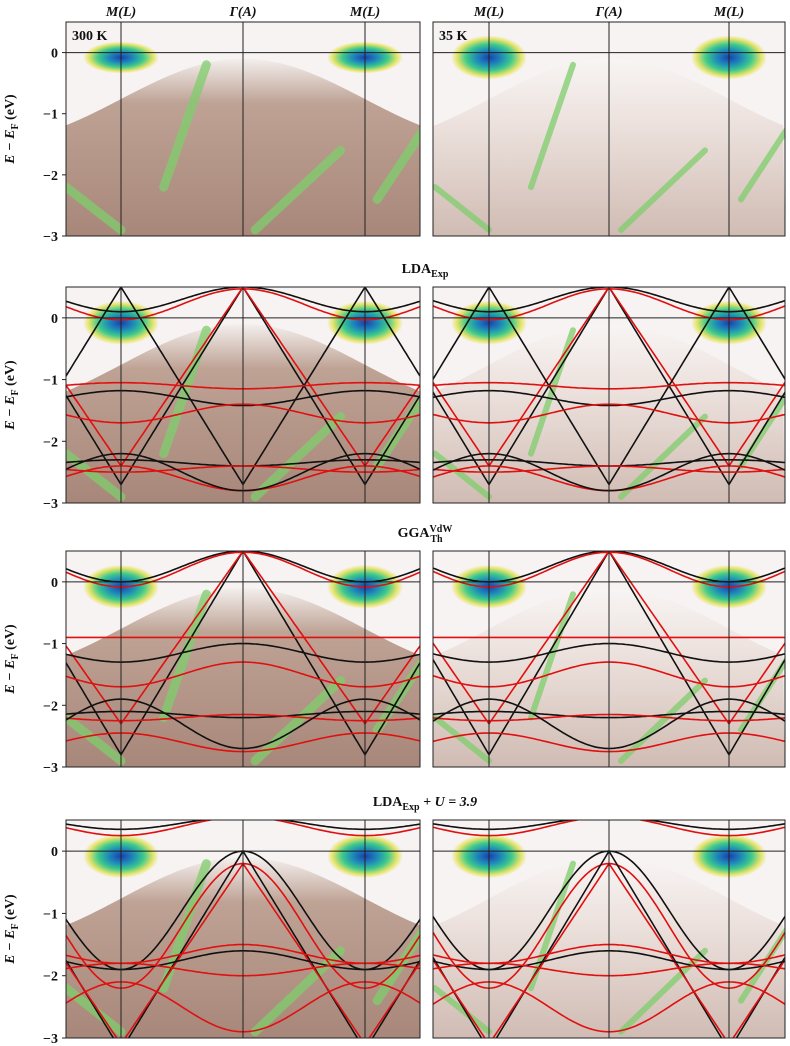  I want to click on row-title: LDAExp + U = 3.9, so click(425, 804).